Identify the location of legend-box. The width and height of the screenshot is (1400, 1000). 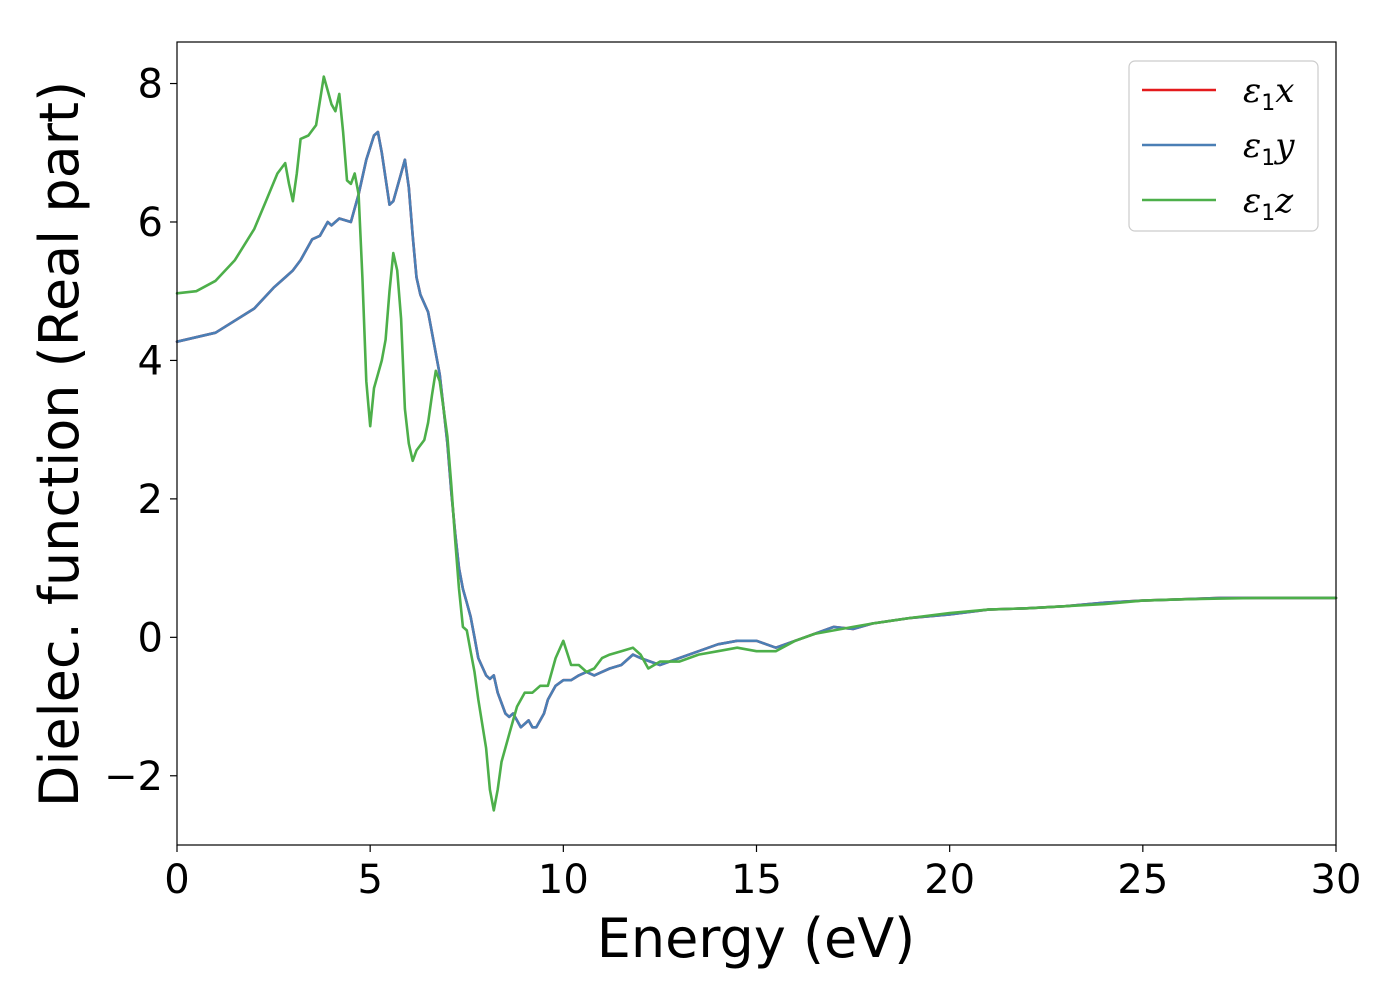
(1223, 146).